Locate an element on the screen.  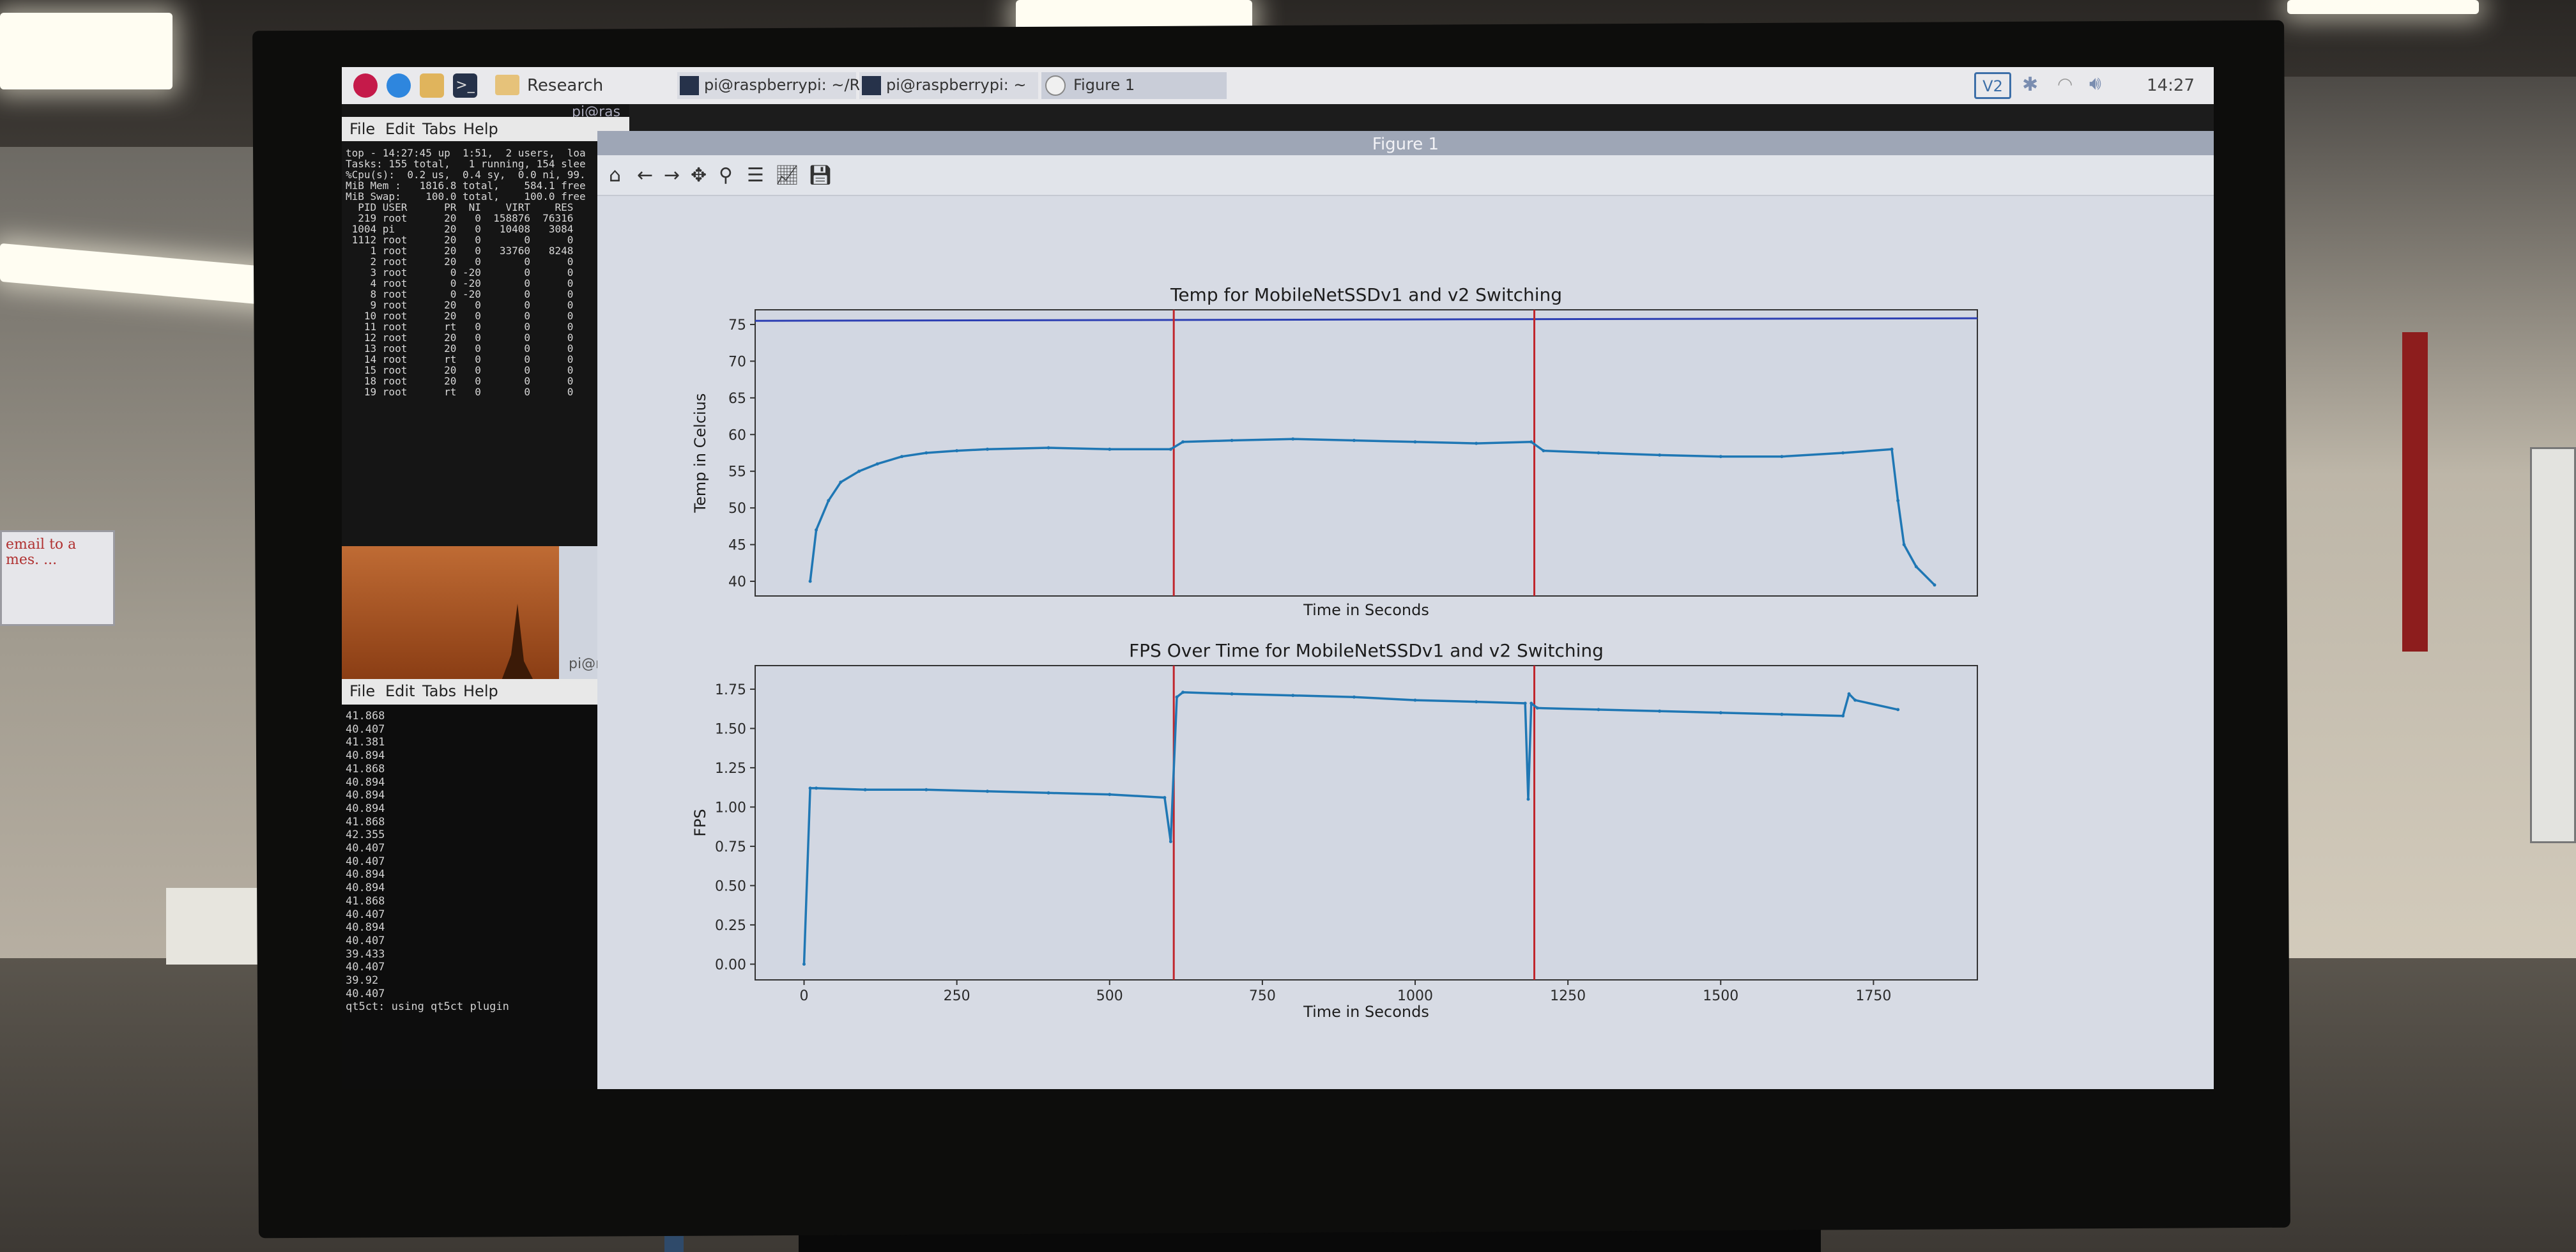
y-tick-label: 60 is located at coordinates (737, 435).